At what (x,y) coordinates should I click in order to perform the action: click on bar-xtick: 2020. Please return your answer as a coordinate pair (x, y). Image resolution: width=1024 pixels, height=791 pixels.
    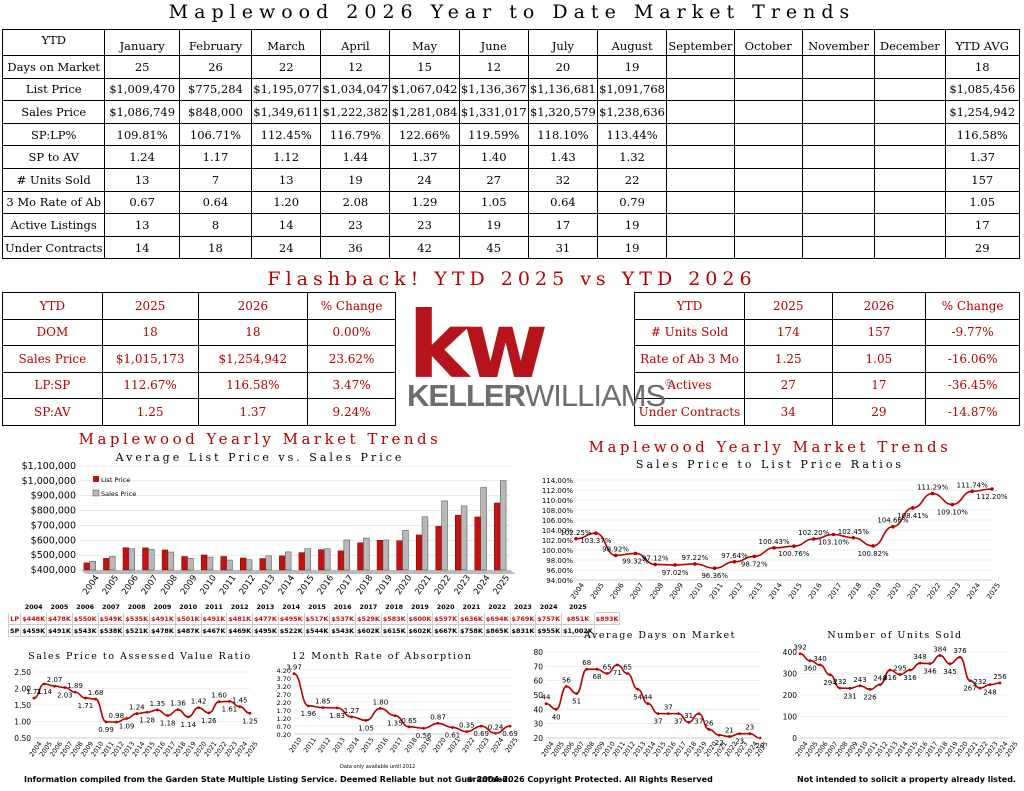
    Looking at the image, I should click on (404, 584).